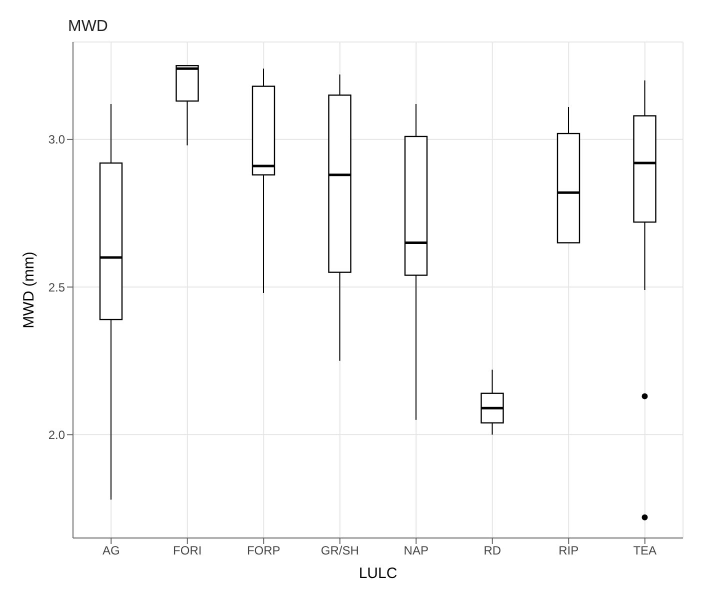 The height and width of the screenshot is (592, 701). What do you see at coordinates (29, 290) in the screenshot?
I see `y-axis-title: MWD (mm)` at bounding box center [29, 290].